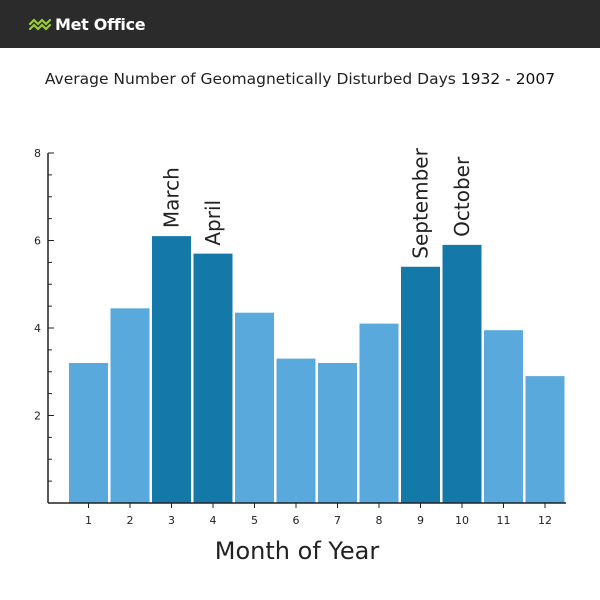 This screenshot has width=600, height=600. I want to click on x-tick-label: 6, so click(296, 520).